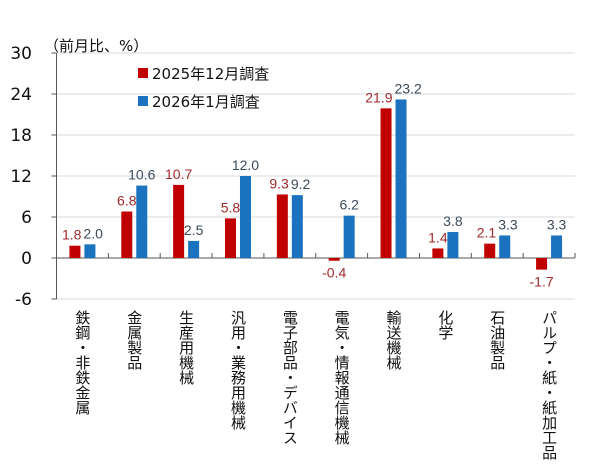 The image size is (600, 476). Describe the element at coordinates (96, 46) in the screenshot. I see `unit-label: （前月比、%）` at that location.